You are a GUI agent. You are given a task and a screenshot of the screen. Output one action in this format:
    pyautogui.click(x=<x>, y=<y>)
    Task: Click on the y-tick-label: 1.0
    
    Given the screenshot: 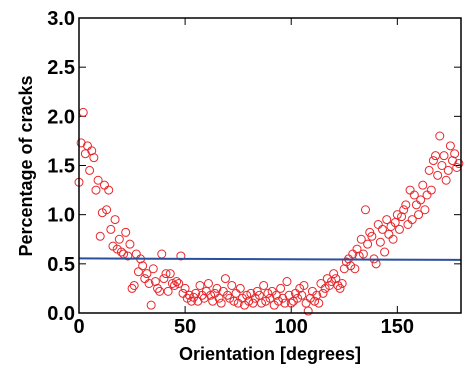 What is the action you would take?
    pyautogui.click(x=61, y=216)
    